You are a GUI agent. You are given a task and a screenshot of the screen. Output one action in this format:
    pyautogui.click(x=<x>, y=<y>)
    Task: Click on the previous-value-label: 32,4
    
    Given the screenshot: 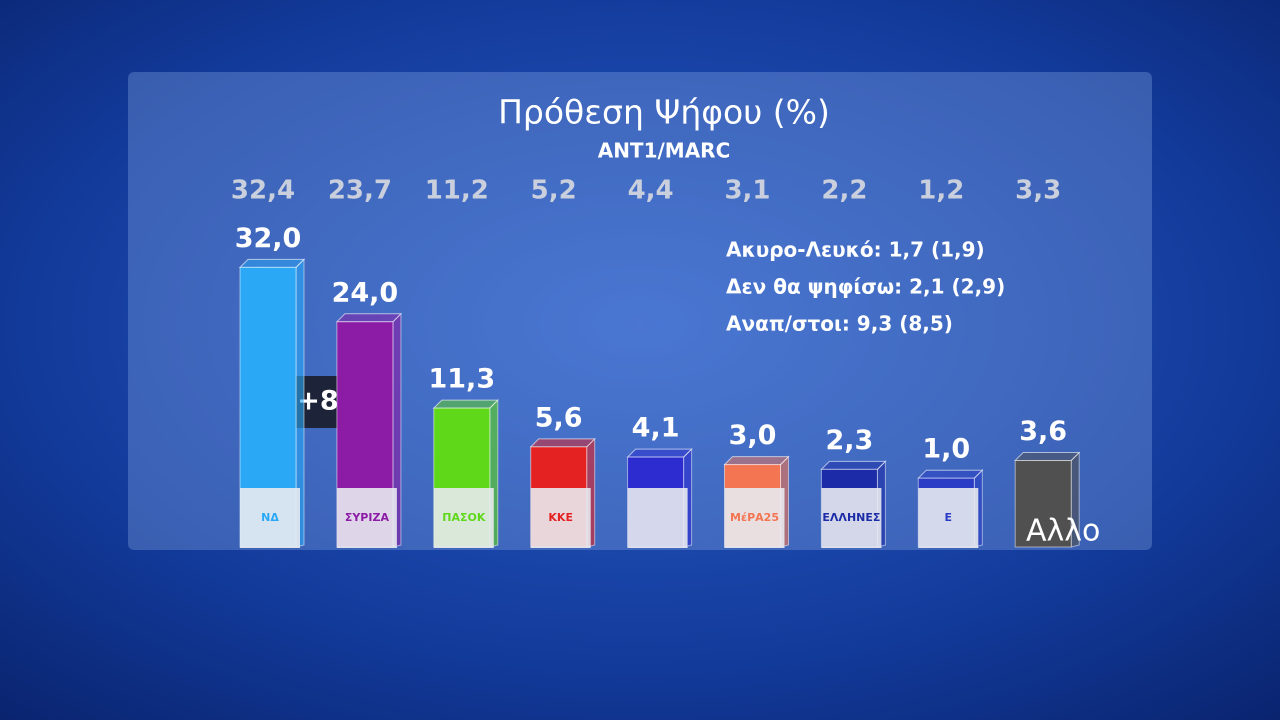 What is the action you would take?
    pyautogui.click(x=263, y=191)
    